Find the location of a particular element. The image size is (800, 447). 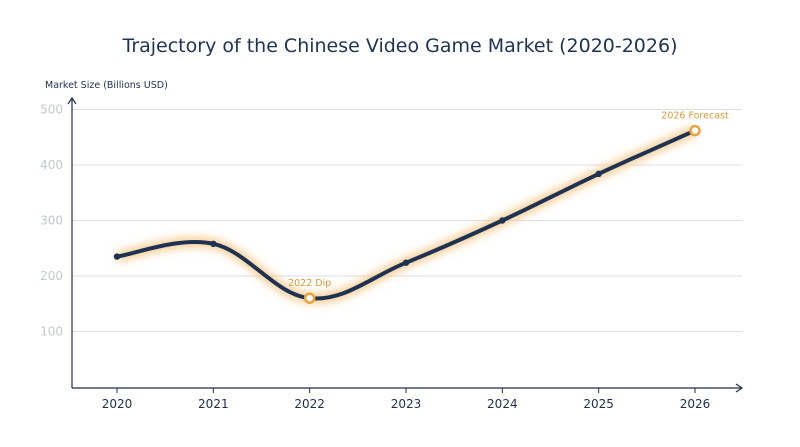

data-point-2021 is located at coordinates (213, 244).